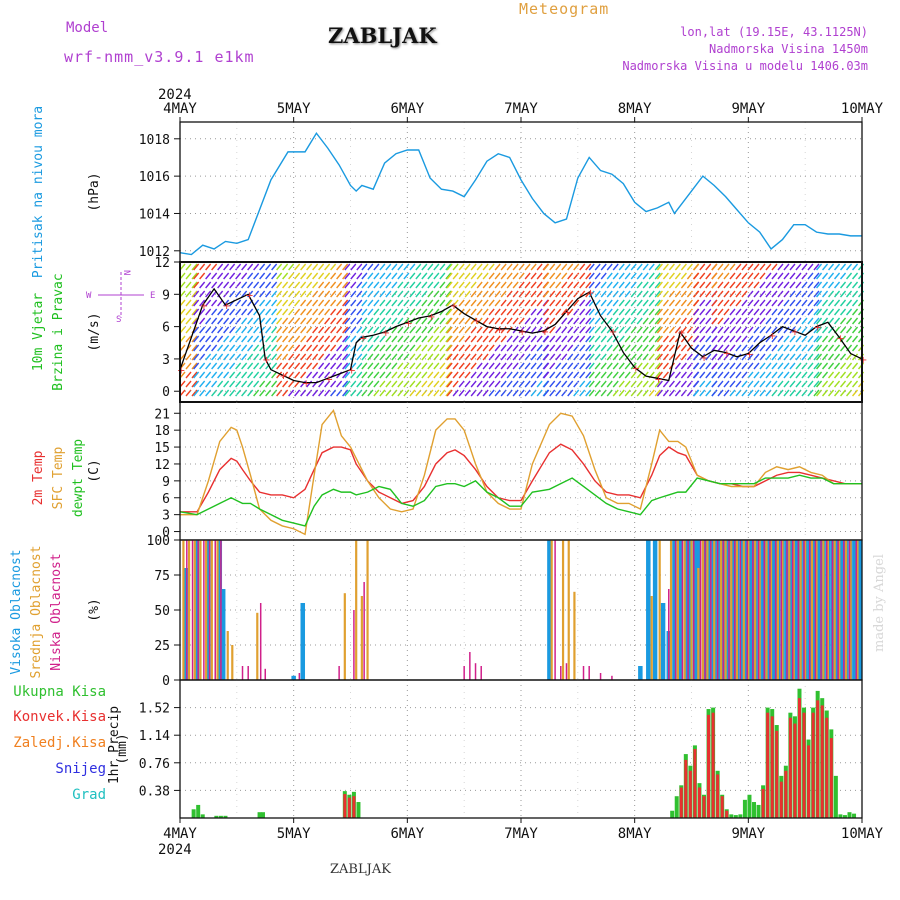  Describe the element at coordinates (879, 603) in the screenshot. I see `credit-text: made by Angel` at that location.